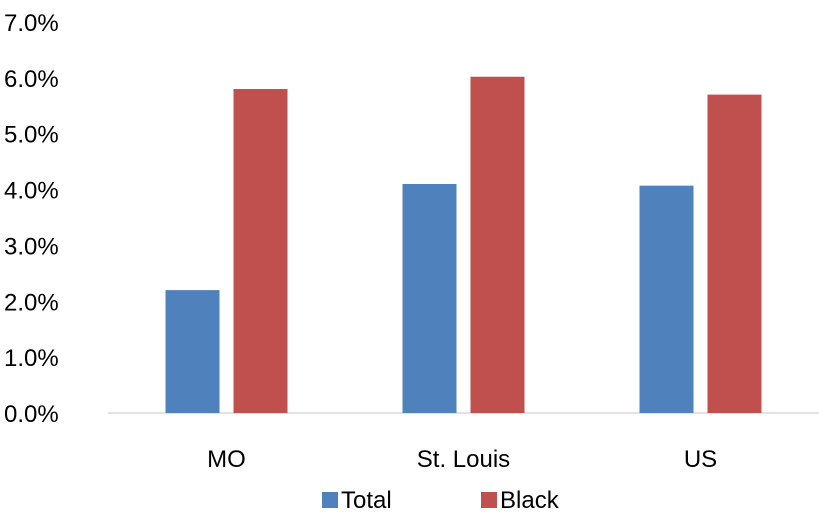  I want to click on legend-label-black: Black, so click(530, 500).